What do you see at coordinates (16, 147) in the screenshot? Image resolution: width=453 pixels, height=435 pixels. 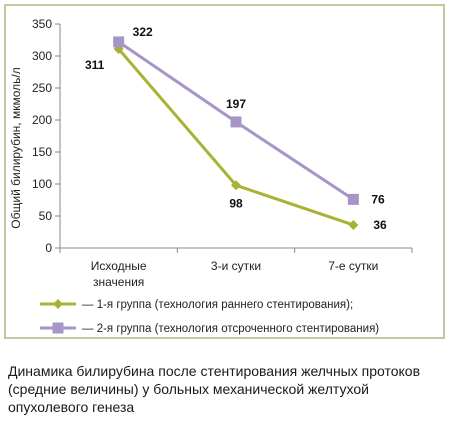 I see `y-axis-label: Общий билирубин, мкмоль/л` at bounding box center [16, 147].